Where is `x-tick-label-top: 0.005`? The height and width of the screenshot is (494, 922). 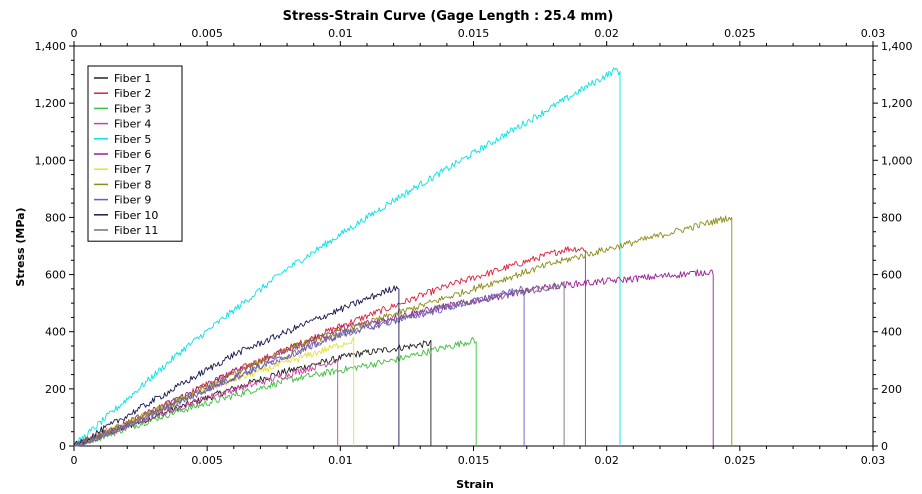
x-tick-label-top: 0.005 is located at coordinates (207, 33).